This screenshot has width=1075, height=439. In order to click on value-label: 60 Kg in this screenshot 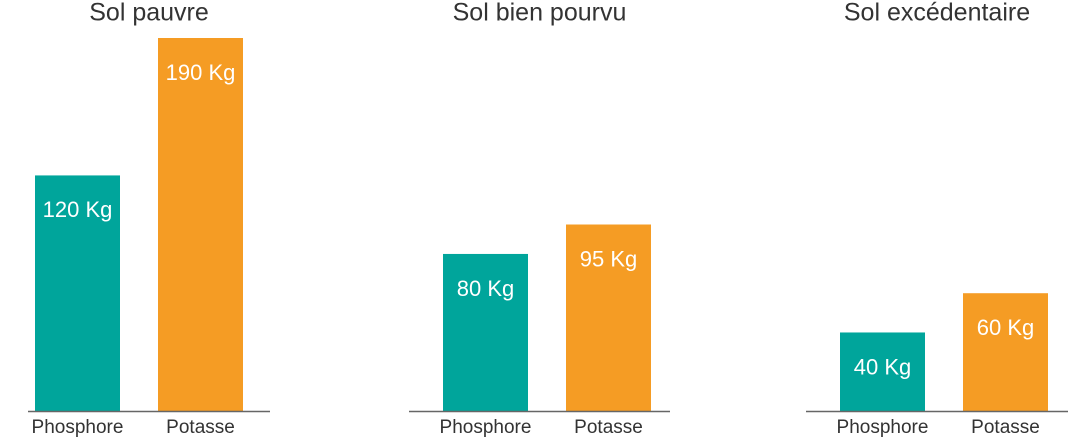, I will do `click(1006, 327)`.